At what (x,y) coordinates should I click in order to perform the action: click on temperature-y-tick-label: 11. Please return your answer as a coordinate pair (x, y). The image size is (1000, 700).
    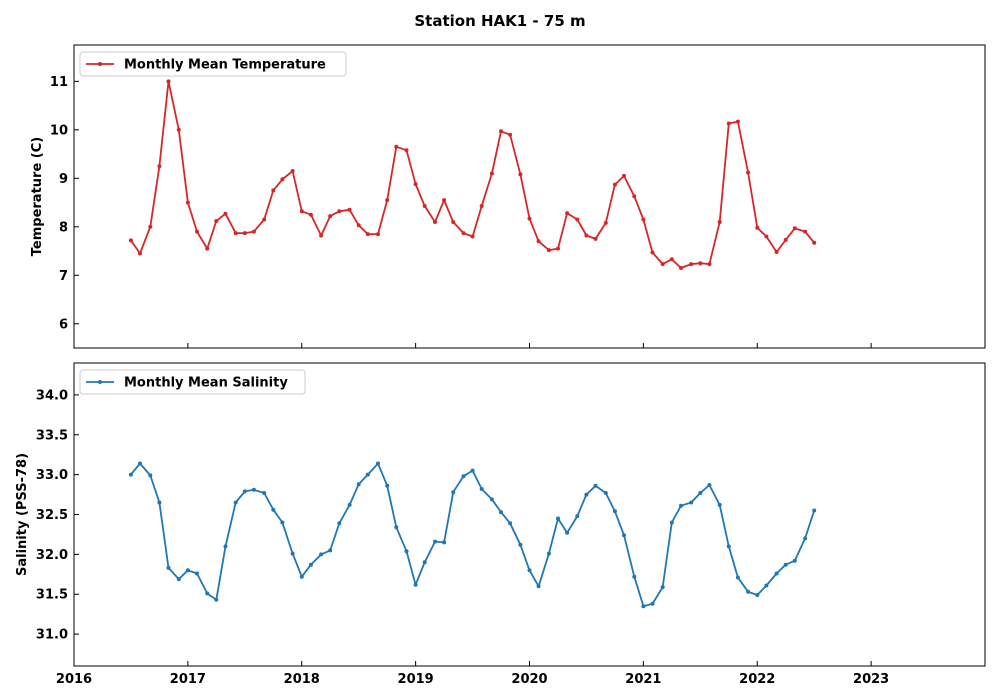
    Looking at the image, I should click on (59, 82).